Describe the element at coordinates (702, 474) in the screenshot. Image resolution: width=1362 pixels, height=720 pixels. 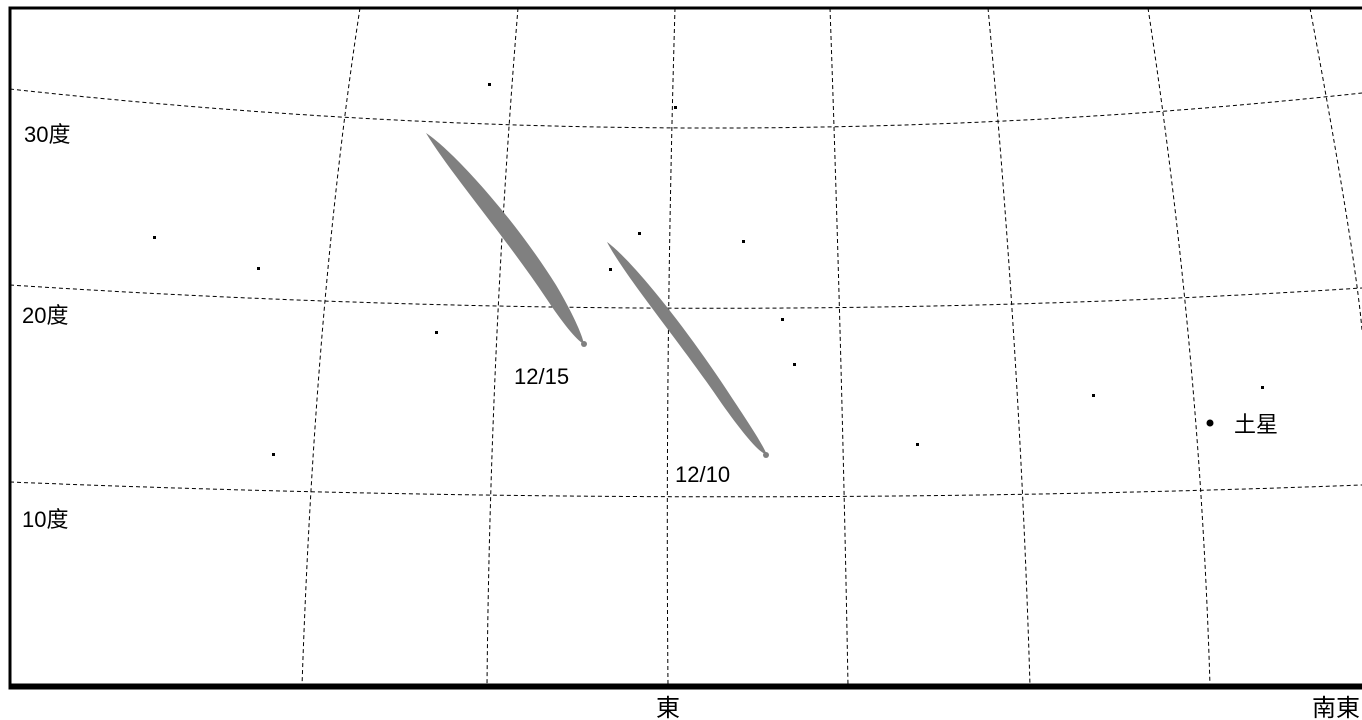
I see `comet-date-label: 12/10` at that location.